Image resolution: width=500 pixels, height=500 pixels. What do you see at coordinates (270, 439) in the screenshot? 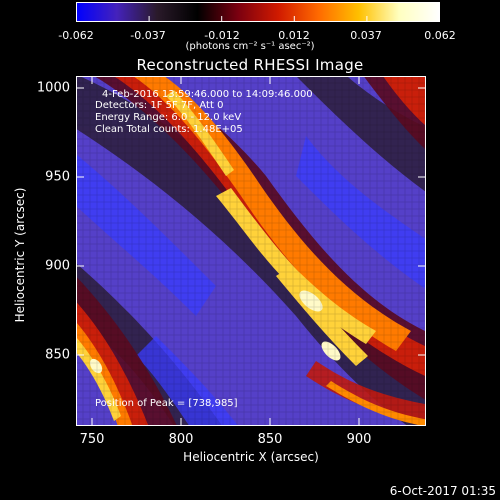
I see `x-tick-label: 850` at bounding box center [270, 439].